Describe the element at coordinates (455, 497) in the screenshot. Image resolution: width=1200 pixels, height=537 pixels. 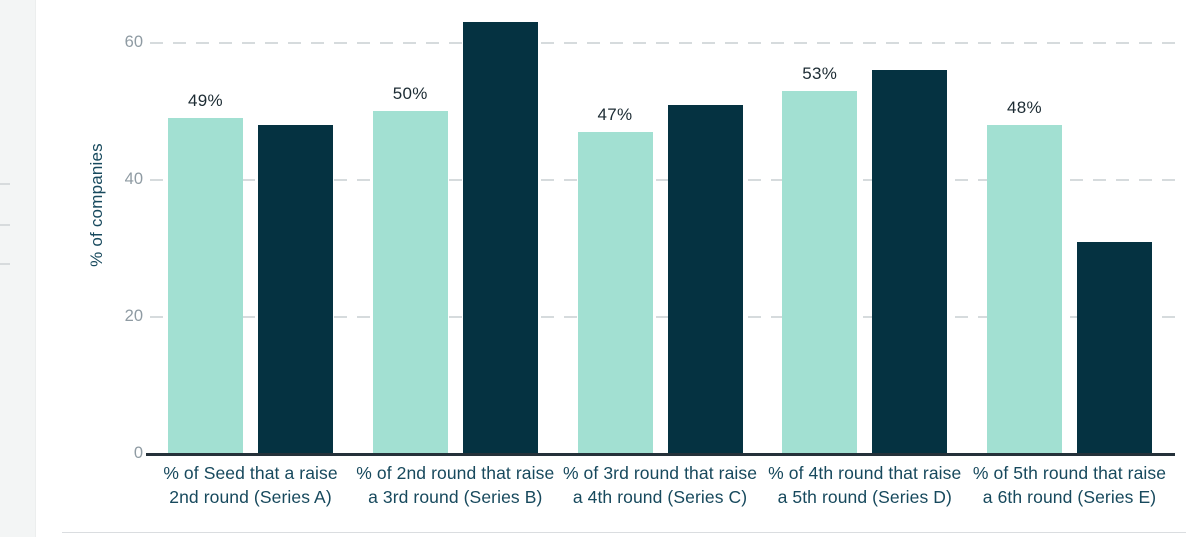
I see `category-label-line: a 3rd round (Series B)` at that location.